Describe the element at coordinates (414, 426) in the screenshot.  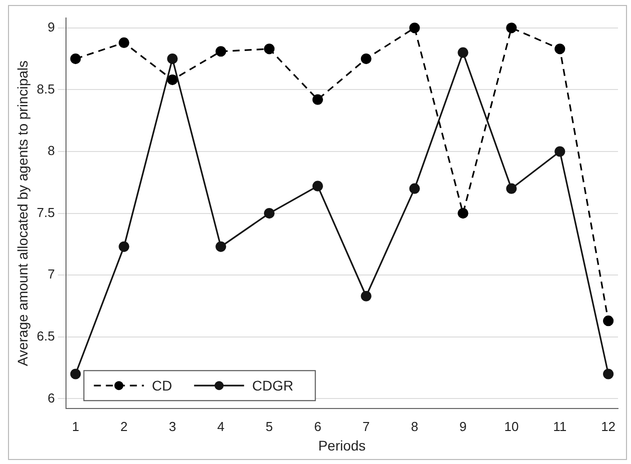
I see `x-tick-label: 8` at that location.